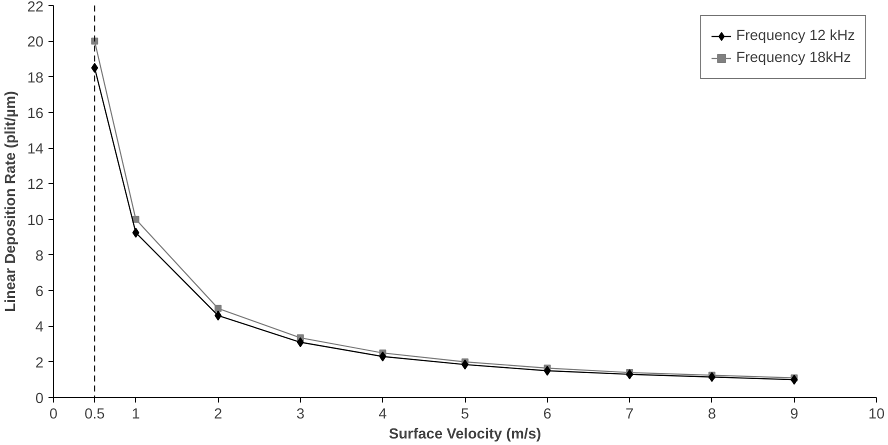 Image resolution: width=888 pixels, height=445 pixels. What do you see at coordinates (794, 414) in the screenshot?
I see `x-tick-label: 9` at bounding box center [794, 414].